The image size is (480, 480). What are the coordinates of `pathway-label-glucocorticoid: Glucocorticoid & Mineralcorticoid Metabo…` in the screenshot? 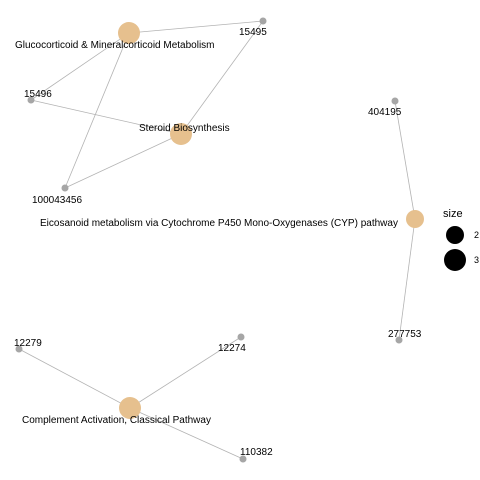 It's located at (115, 45).